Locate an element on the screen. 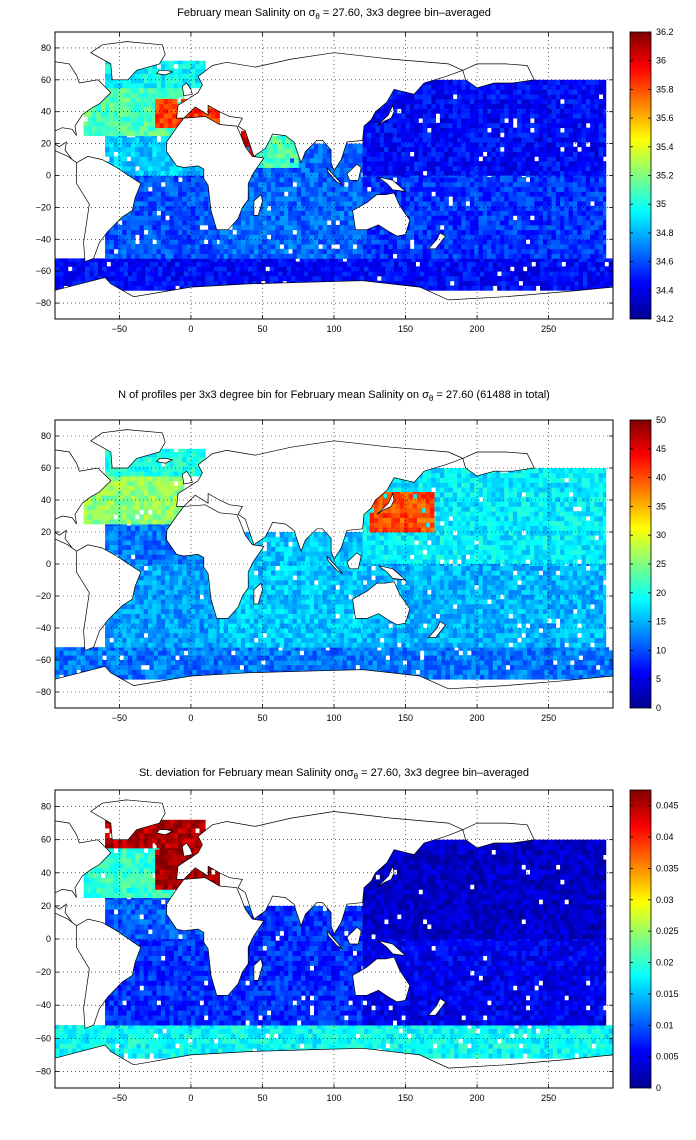  colorbar-tick-label: 0.015 is located at coordinates (667, 994).